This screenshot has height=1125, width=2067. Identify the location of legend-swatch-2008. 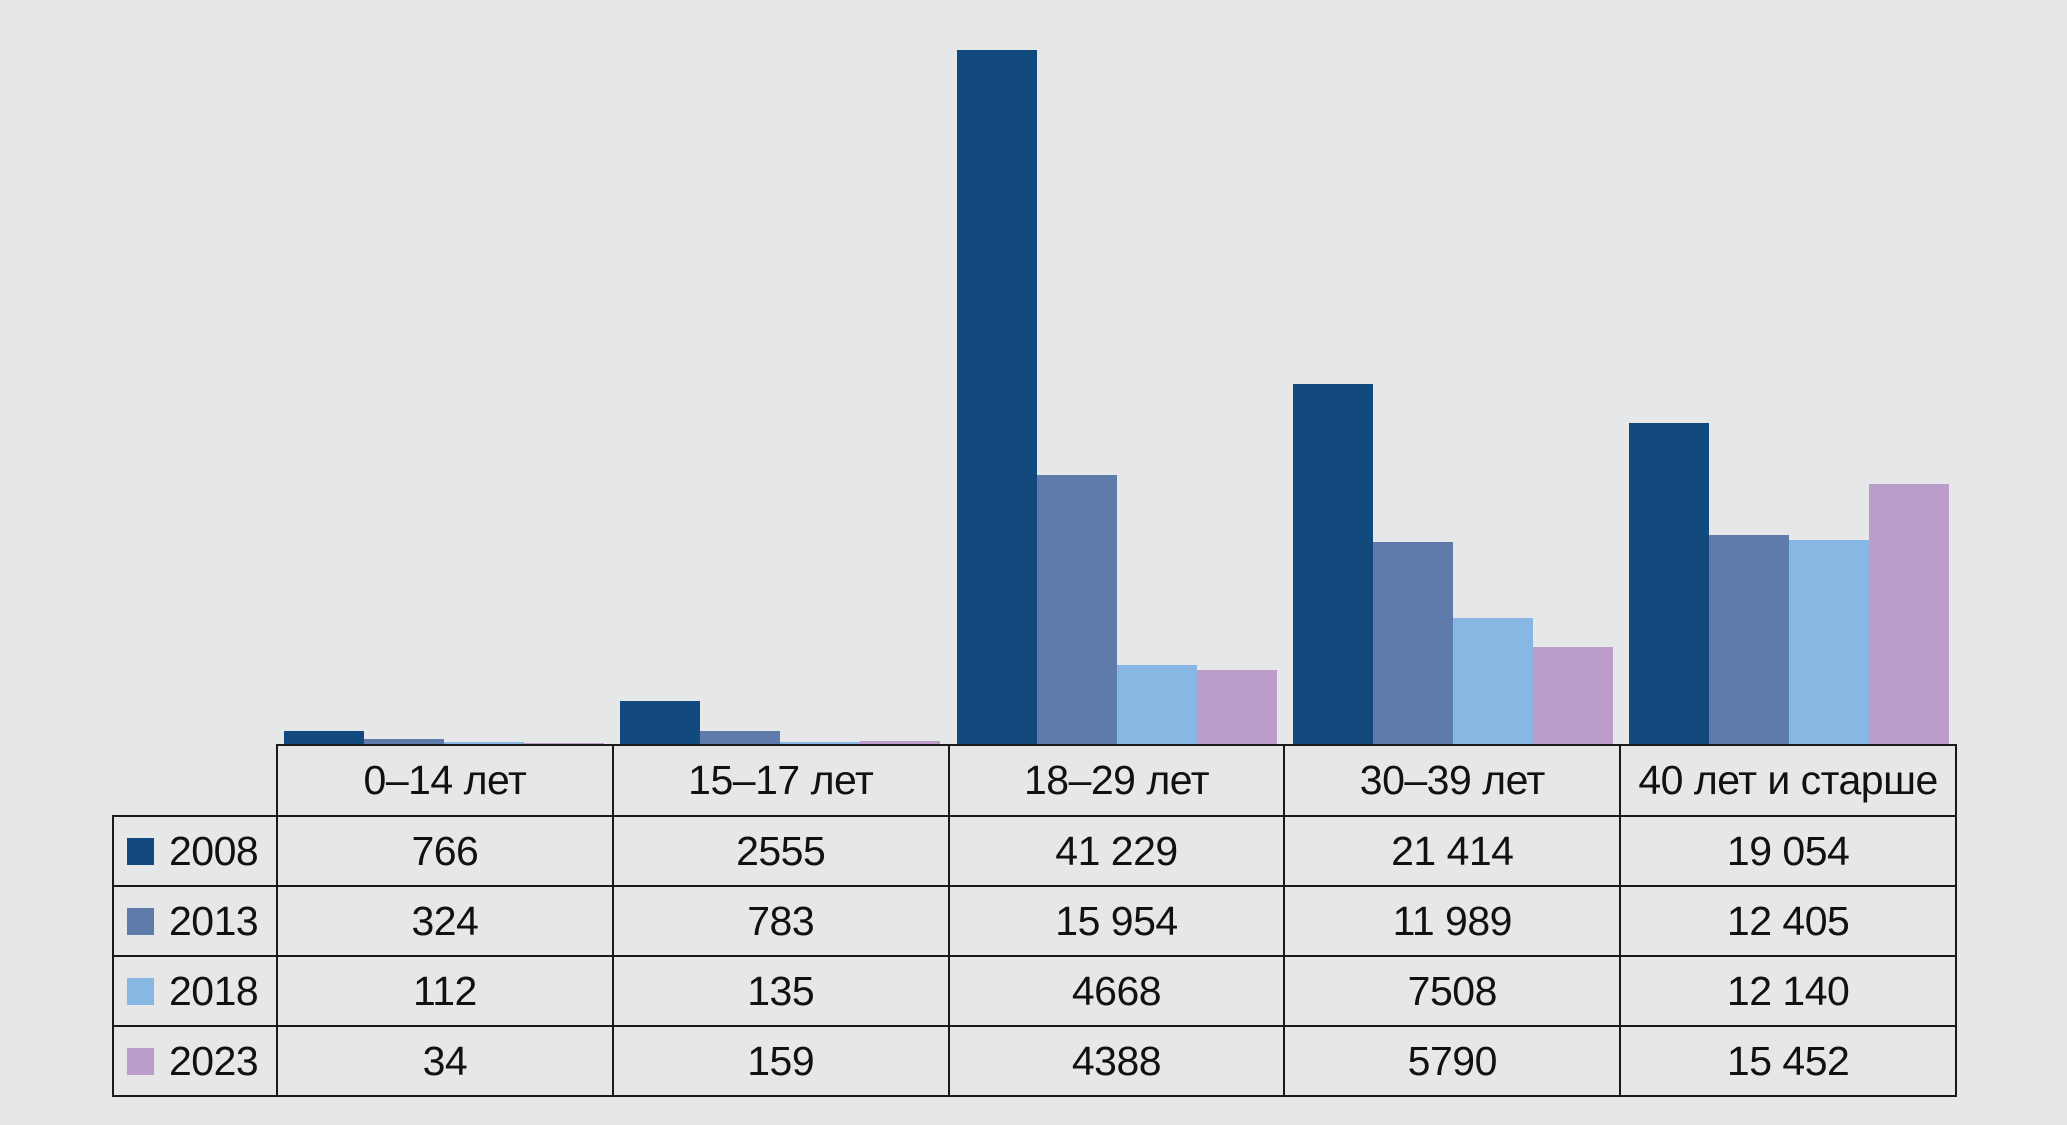
(140, 851).